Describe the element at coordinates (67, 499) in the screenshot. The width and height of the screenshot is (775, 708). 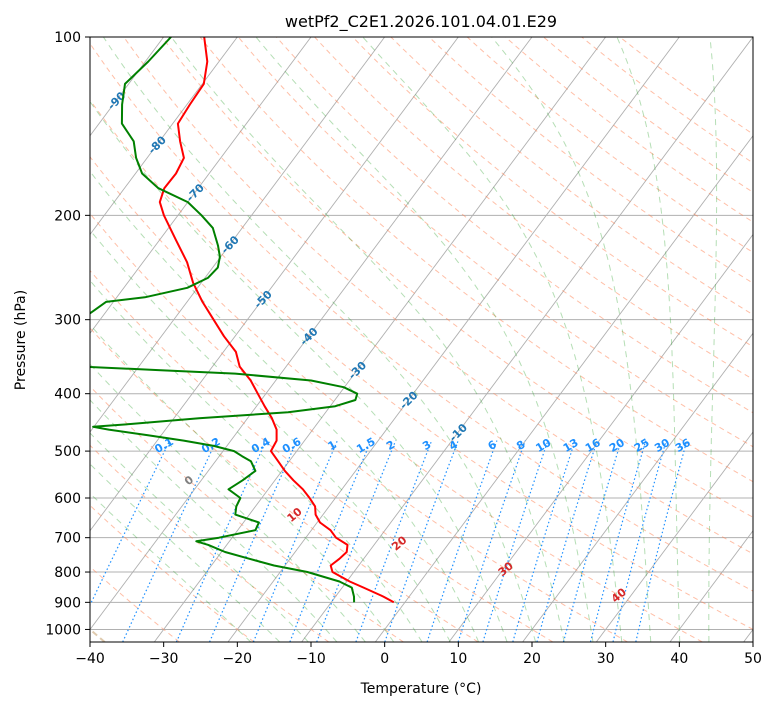
I see `y-tick-label: 600` at that location.